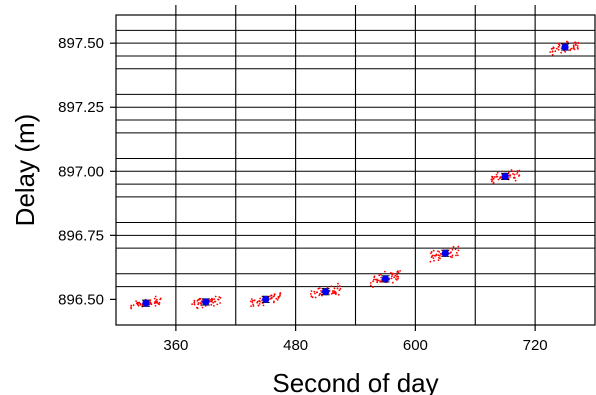 Image resolution: width=596 pixels, height=395 pixels. What do you see at coordinates (87, 171) in the screenshot?
I see `y-axis-ticks: 896.50 896.75 897.00 897.25 897.50` at bounding box center [87, 171].